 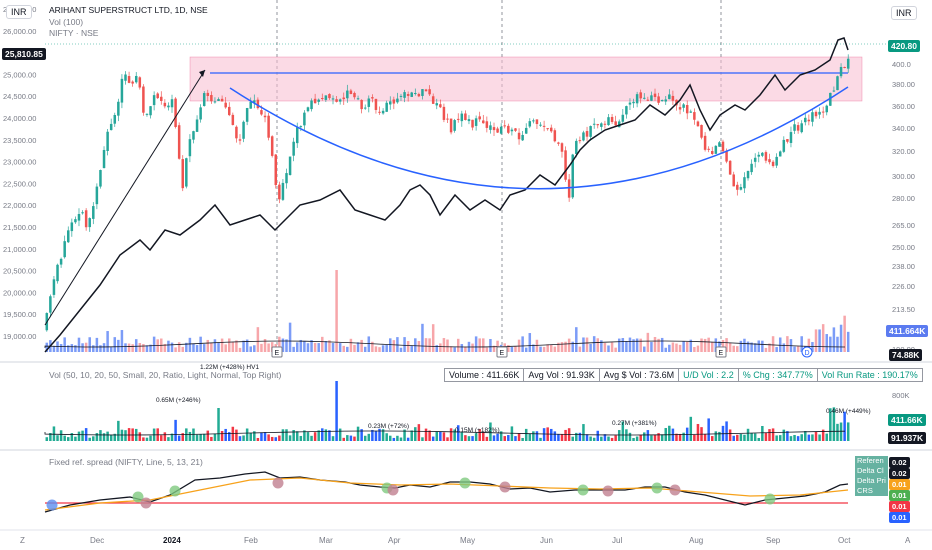 I want to click on currency-label: INR, so click(x=19, y=12).